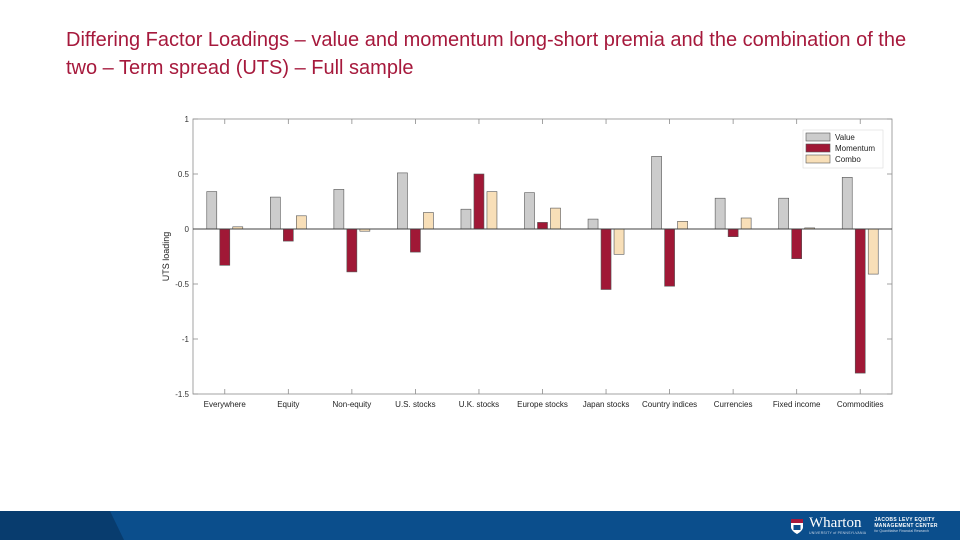 This screenshot has height=540, width=960. Describe the element at coordinates (835, 523) in the screenshot. I see `wharton-logo-text: Wharton` at that location.